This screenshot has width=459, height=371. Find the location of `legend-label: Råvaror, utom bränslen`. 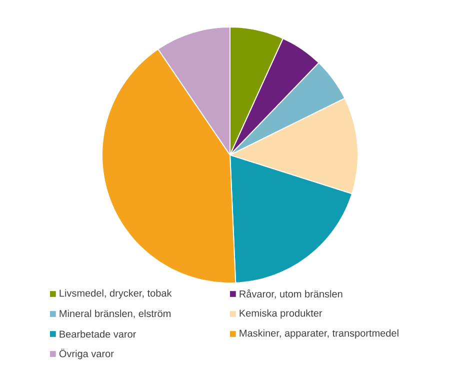

legend-label: Råvaror, utom bränslen is located at coordinates (291, 294).